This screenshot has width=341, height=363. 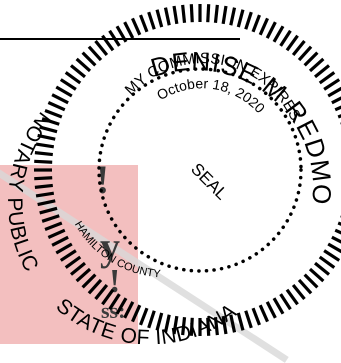 I want to click on seal-center-text: SEAL, so click(x=209, y=181).